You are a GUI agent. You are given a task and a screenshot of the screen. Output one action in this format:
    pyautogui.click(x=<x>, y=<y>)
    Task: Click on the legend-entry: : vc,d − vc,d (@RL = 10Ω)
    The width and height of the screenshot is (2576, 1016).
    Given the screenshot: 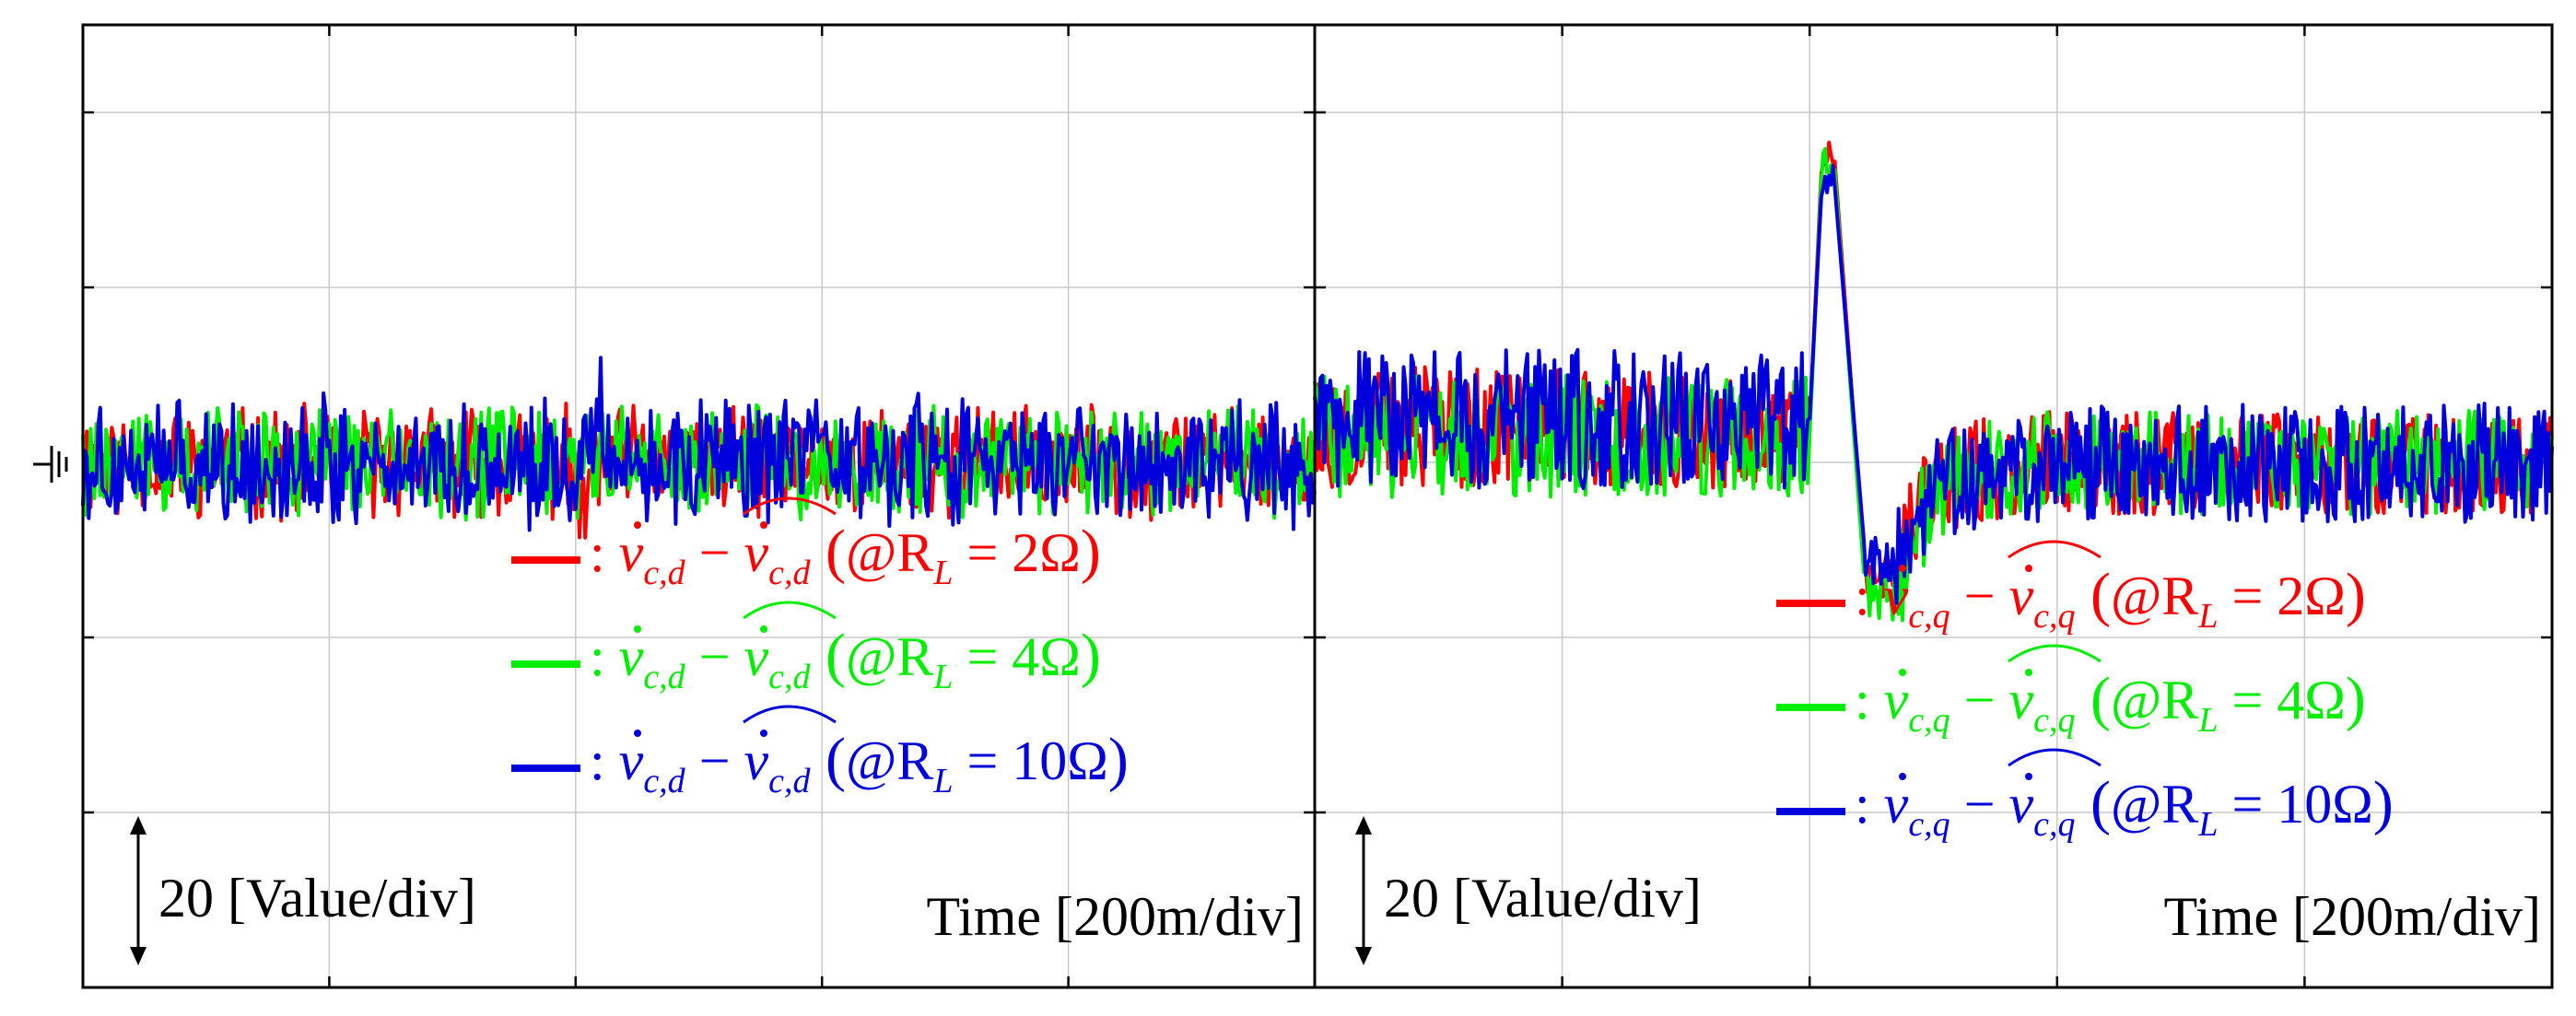 What is the action you would take?
    pyautogui.click(x=859, y=763)
    